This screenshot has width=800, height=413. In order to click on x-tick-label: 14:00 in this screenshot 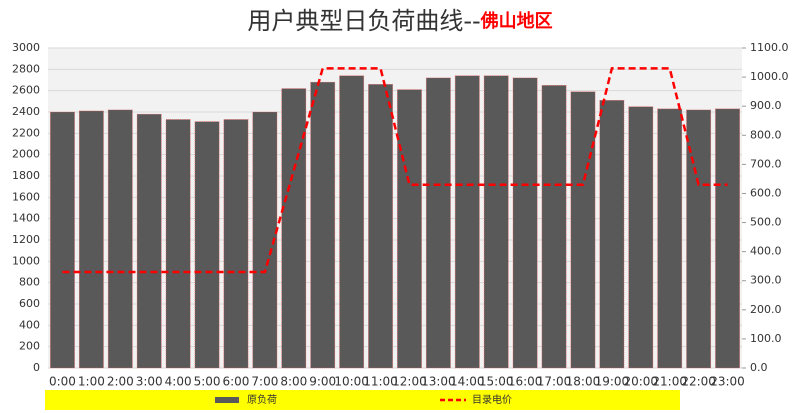, I will do `click(467, 382)`.